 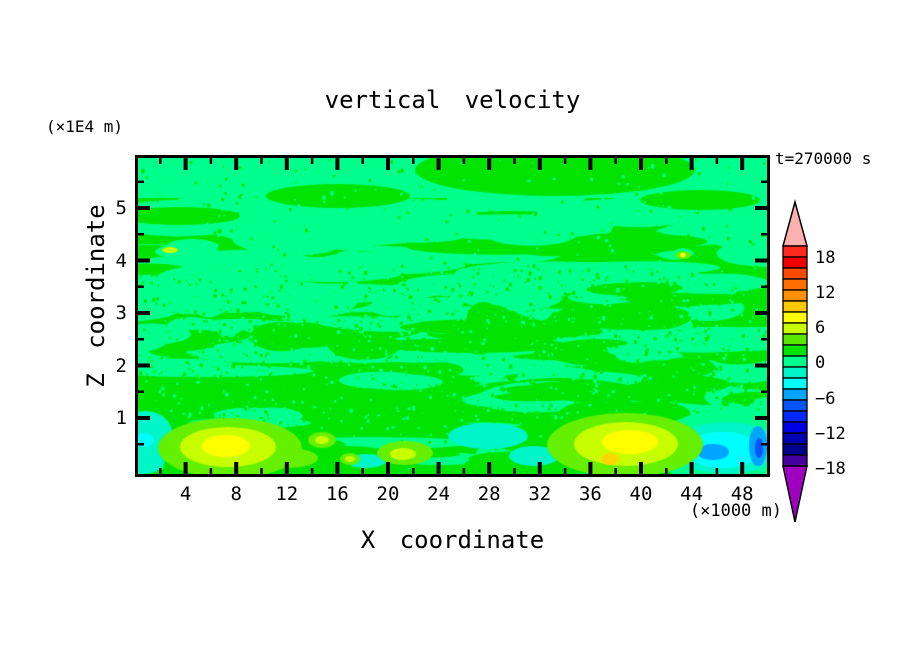 What do you see at coordinates (452, 100) in the screenshot?
I see `chart-title: vertical velocity` at bounding box center [452, 100].